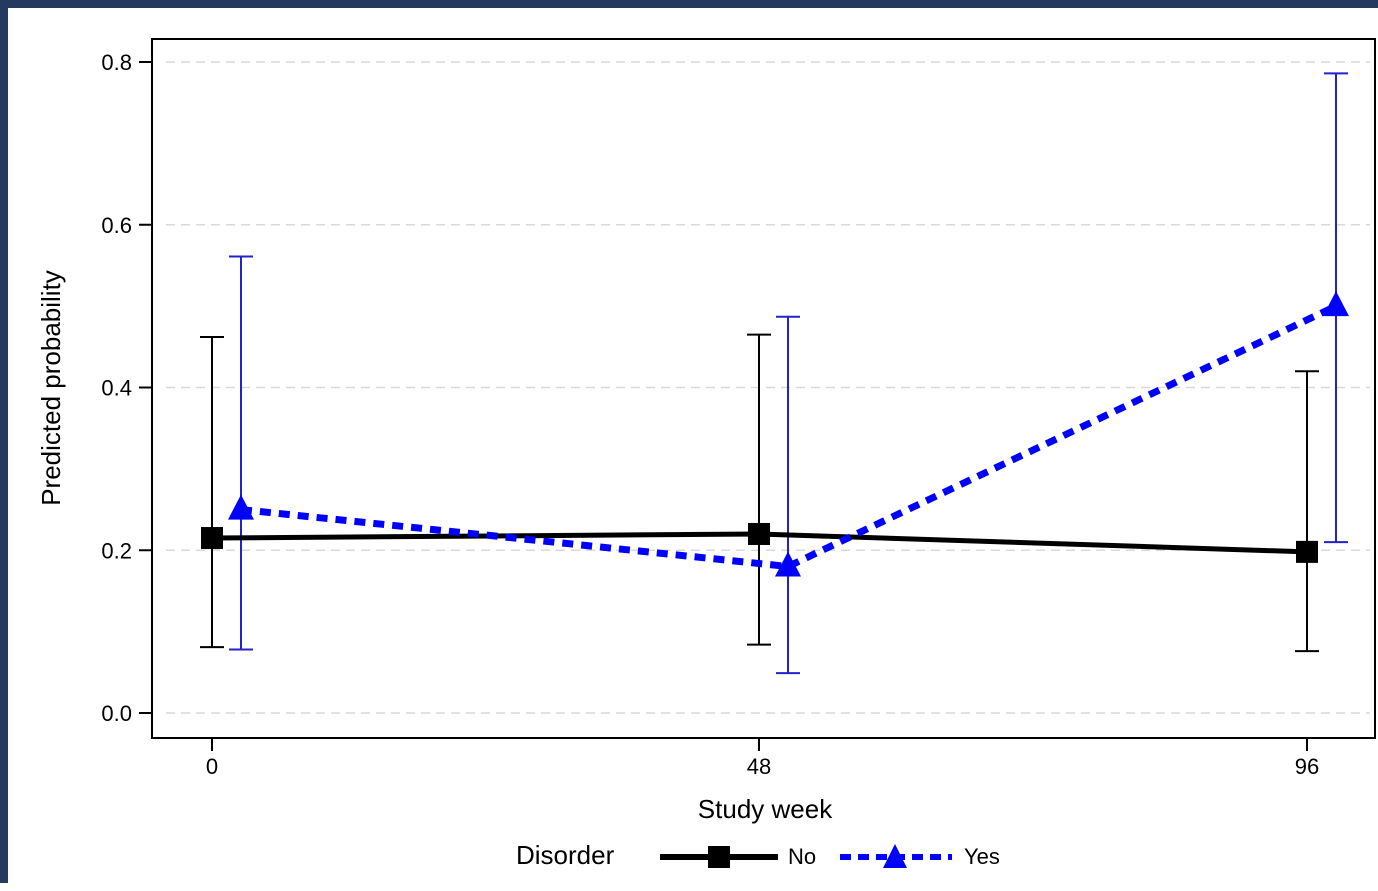 The image size is (1378, 891). What do you see at coordinates (116, 62) in the screenshot?
I see `y-tick-label: 0.8` at bounding box center [116, 62].